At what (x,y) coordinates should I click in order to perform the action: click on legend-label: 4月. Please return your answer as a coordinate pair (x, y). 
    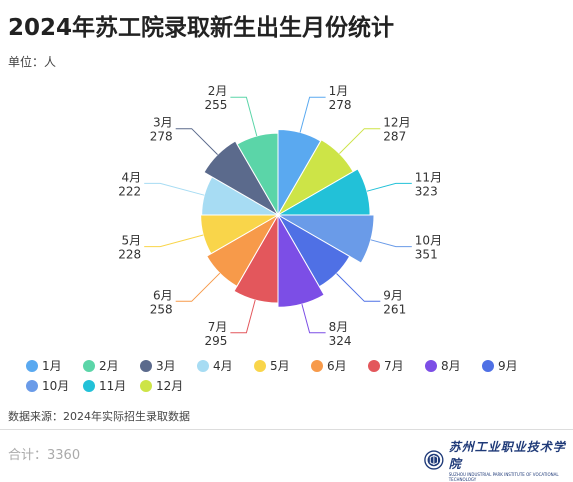
    Looking at the image, I should click on (223, 366).